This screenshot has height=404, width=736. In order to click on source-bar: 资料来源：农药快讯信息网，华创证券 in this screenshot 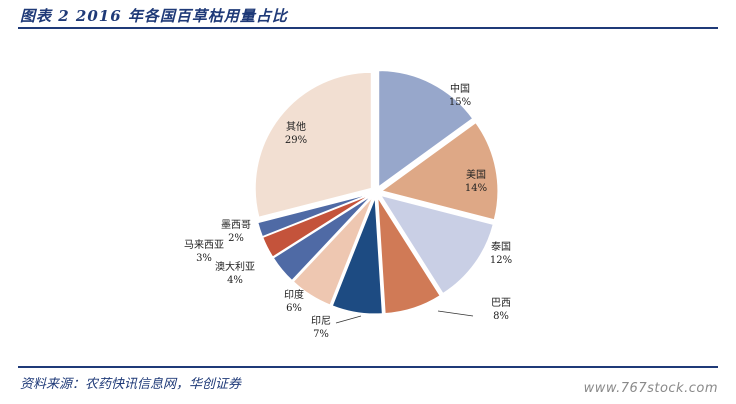, I will do `click(368, 379)`.